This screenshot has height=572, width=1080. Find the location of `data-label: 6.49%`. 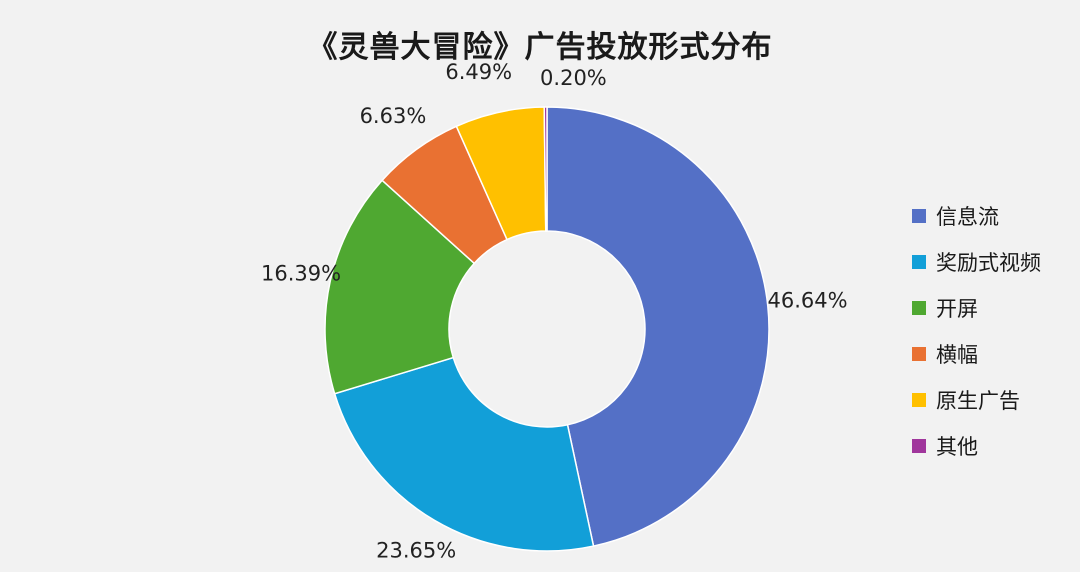

data-label: 6.49% is located at coordinates (478, 72).